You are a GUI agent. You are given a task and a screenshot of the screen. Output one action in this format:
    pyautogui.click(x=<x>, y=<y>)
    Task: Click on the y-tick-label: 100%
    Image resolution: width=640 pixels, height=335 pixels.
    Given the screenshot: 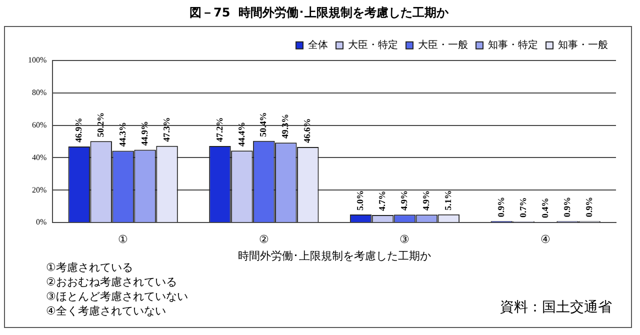 What is the action you would take?
    pyautogui.click(x=37, y=59)
    